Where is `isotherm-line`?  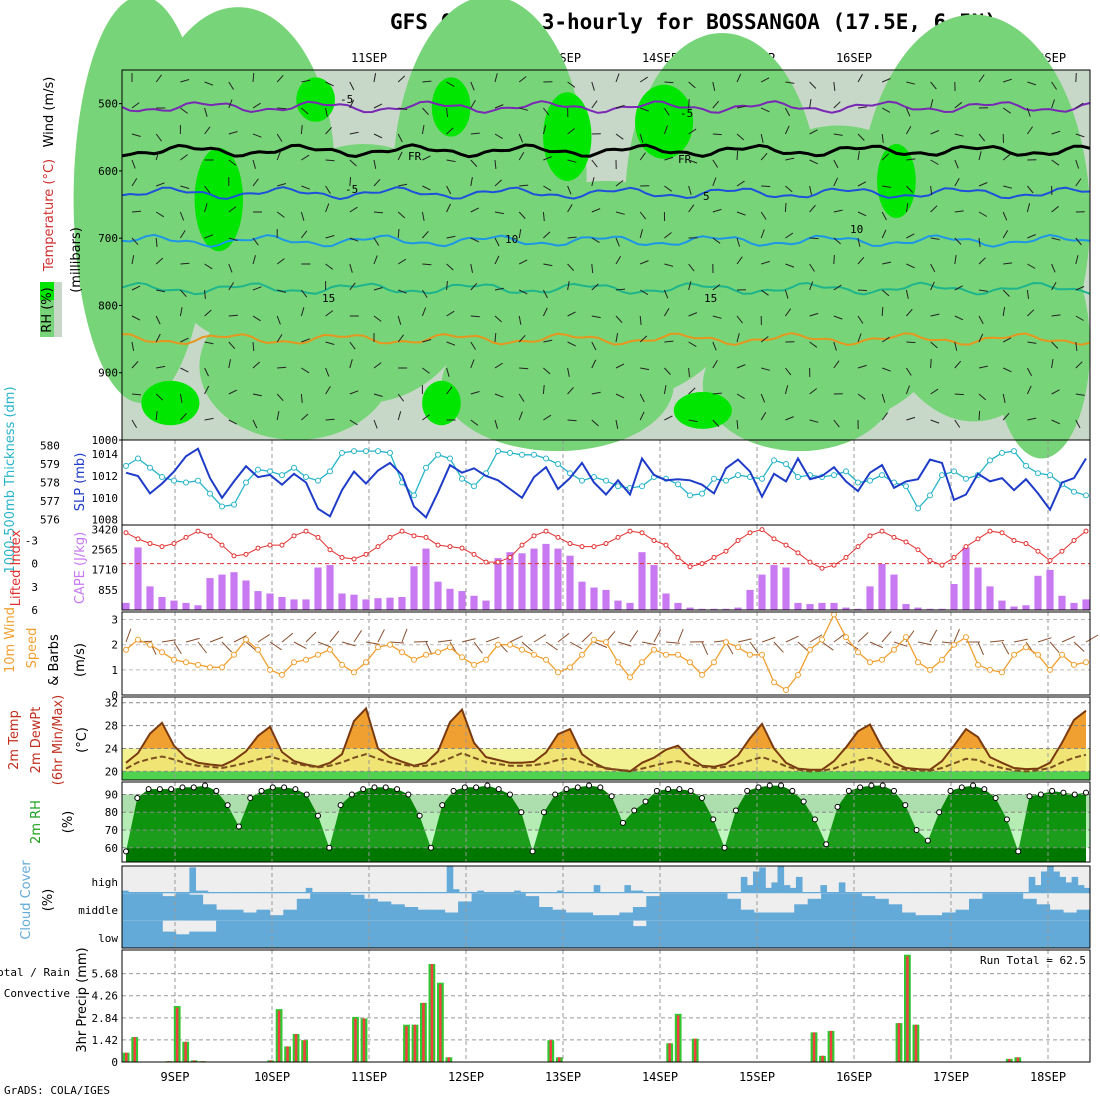
isotherm-line is located at coordinates (606, 107).